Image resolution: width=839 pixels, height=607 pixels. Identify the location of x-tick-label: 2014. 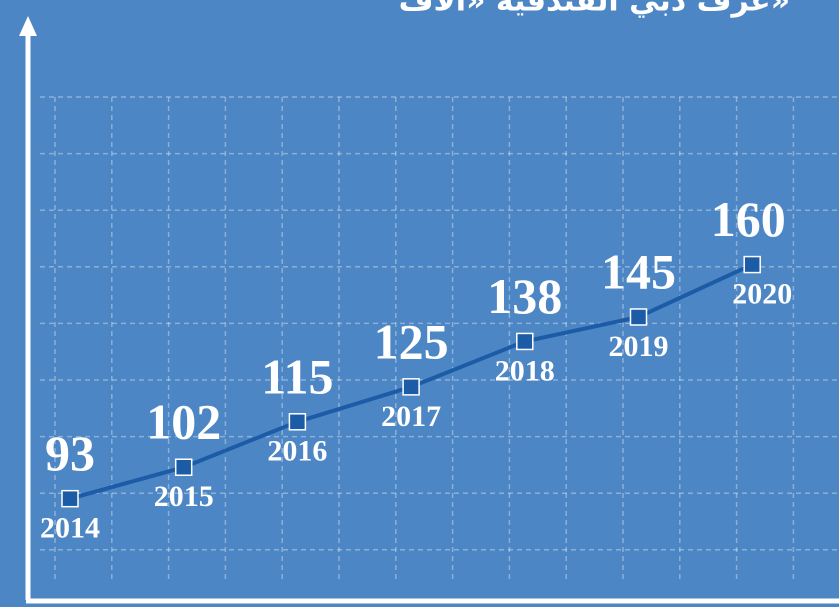
(70, 528).